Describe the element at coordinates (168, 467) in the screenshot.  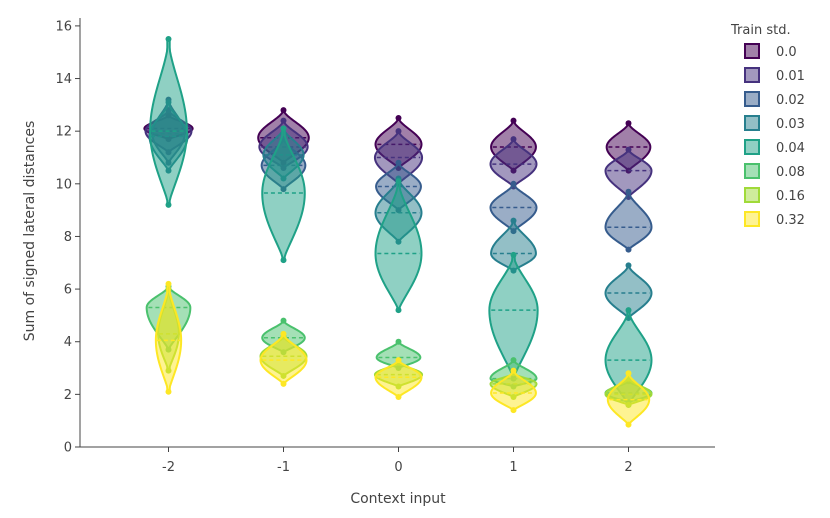
I see `x-tick-label: -2` at that location.